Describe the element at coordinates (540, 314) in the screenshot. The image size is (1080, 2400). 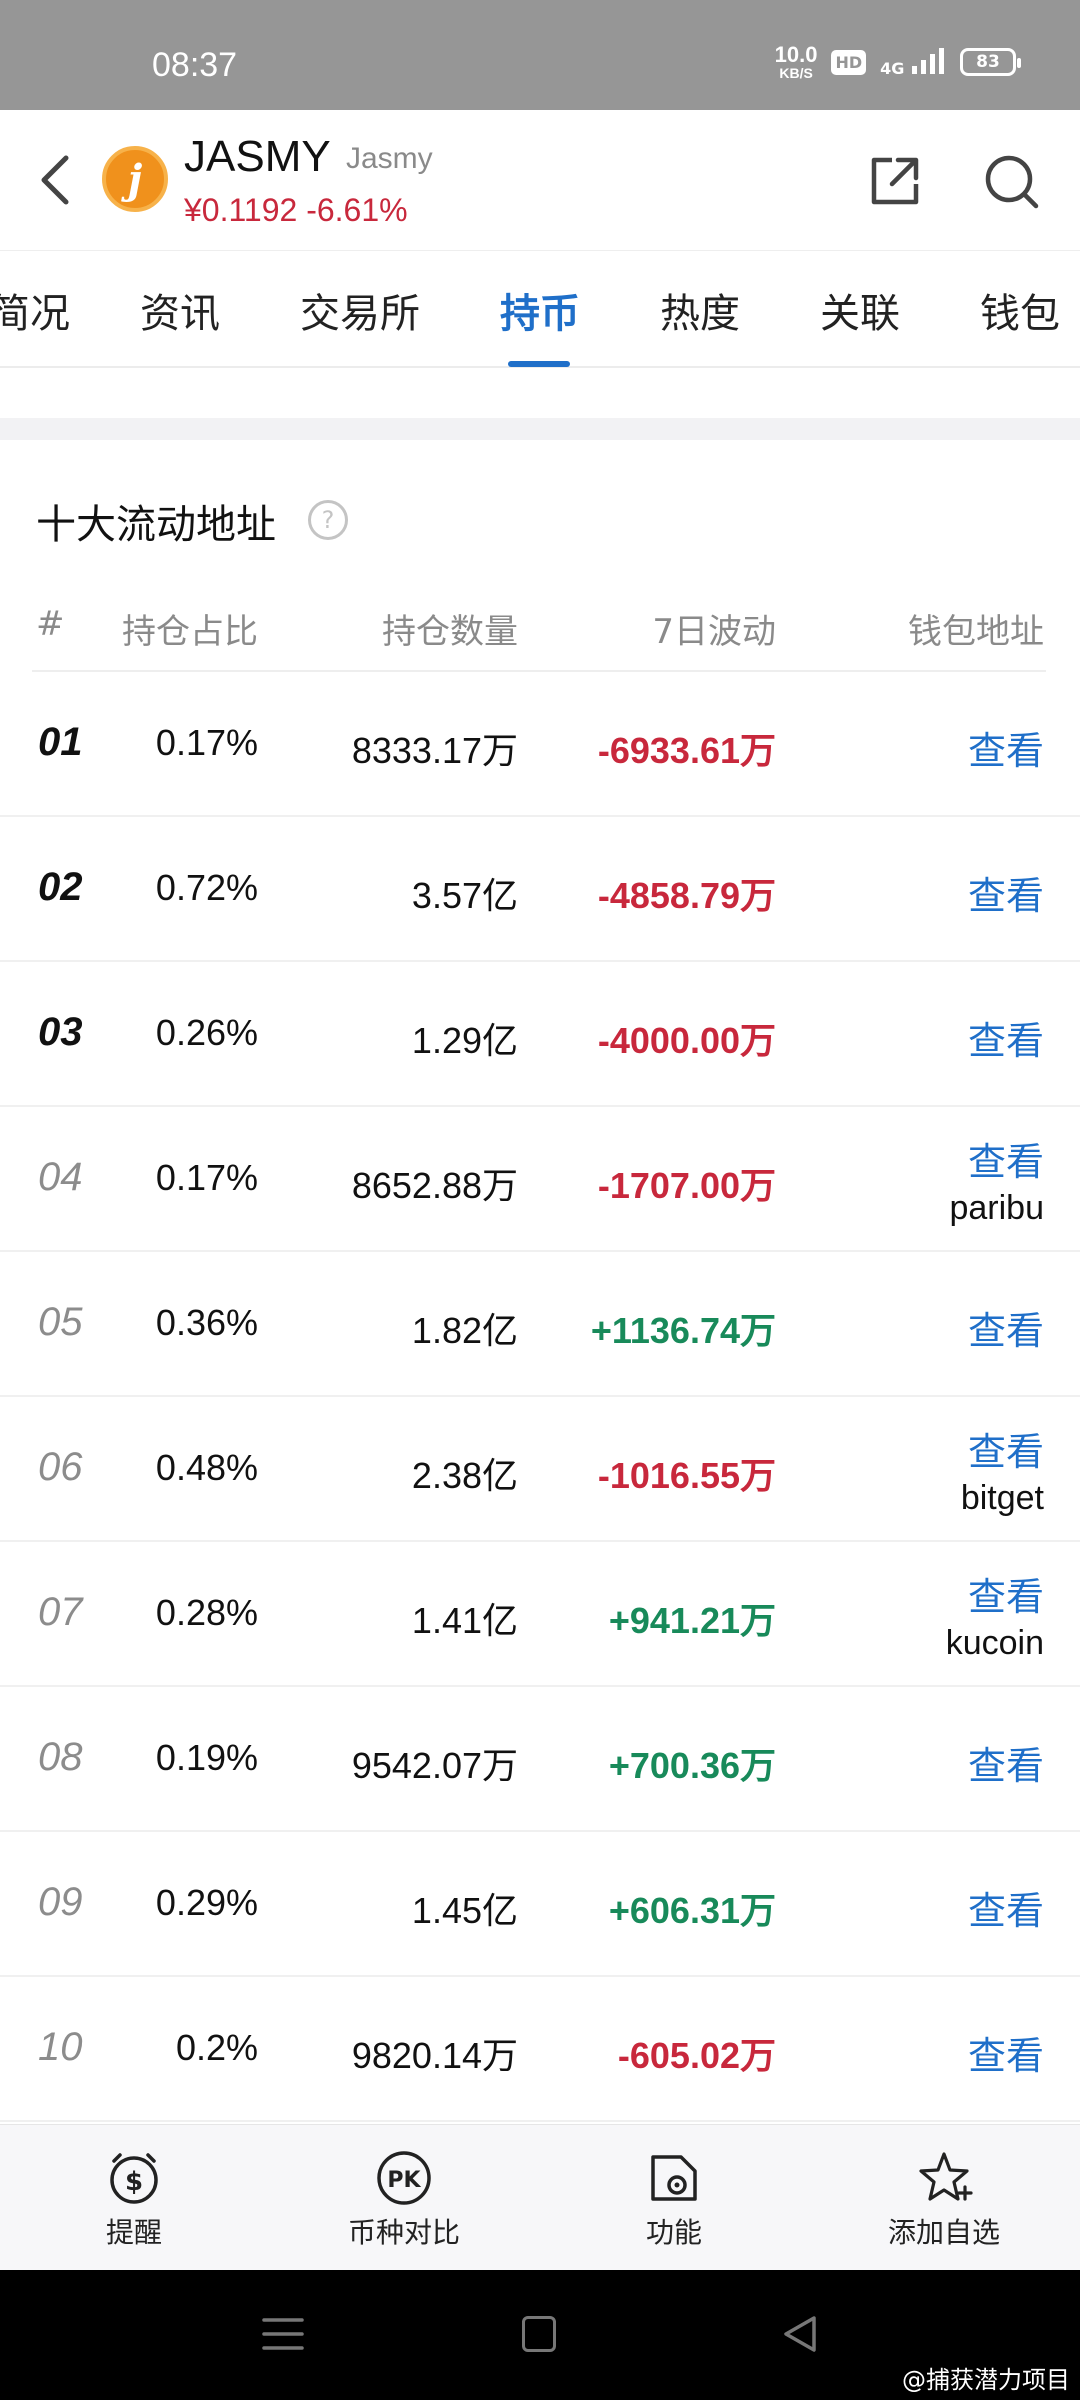
I see `tab-holders: 持币` at that location.